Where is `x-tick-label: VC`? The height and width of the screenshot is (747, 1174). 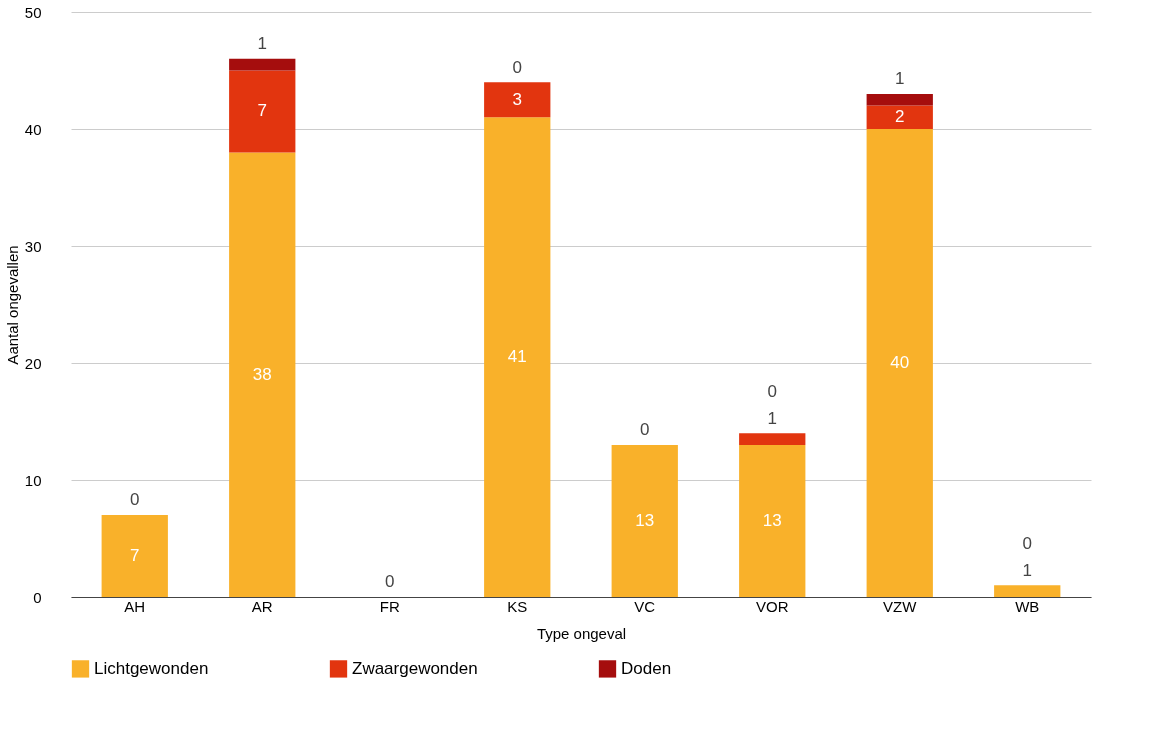
x-tick-label: VC is located at coordinates (645, 606).